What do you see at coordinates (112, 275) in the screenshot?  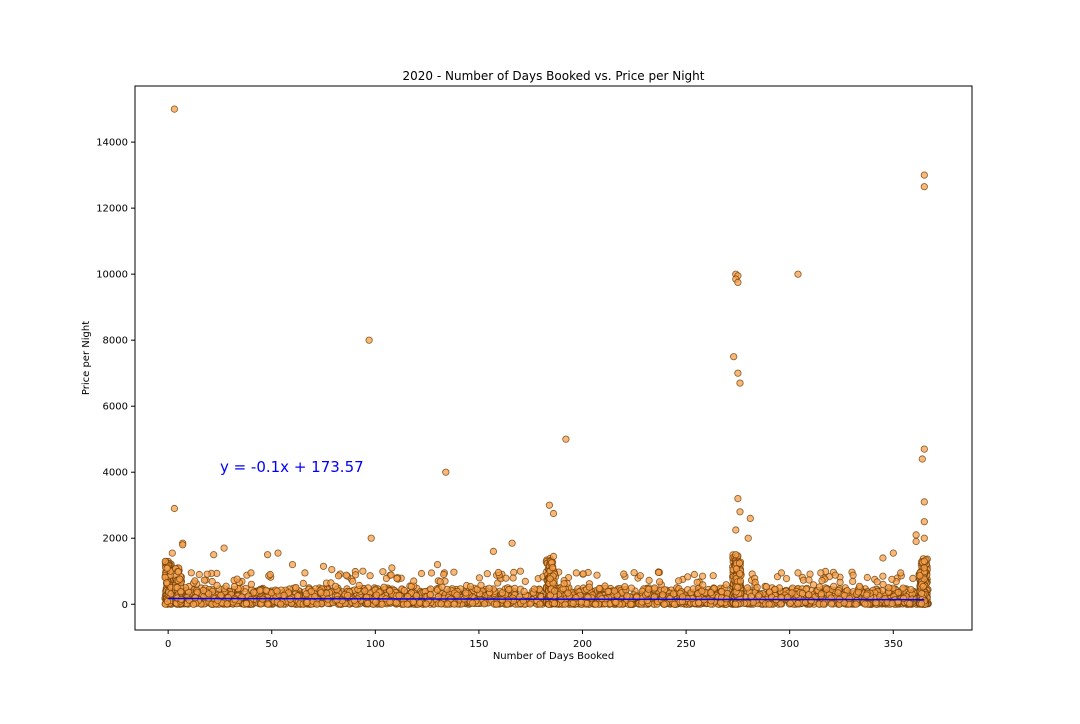 I see `y-tick-label: 10000` at bounding box center [112, 275].